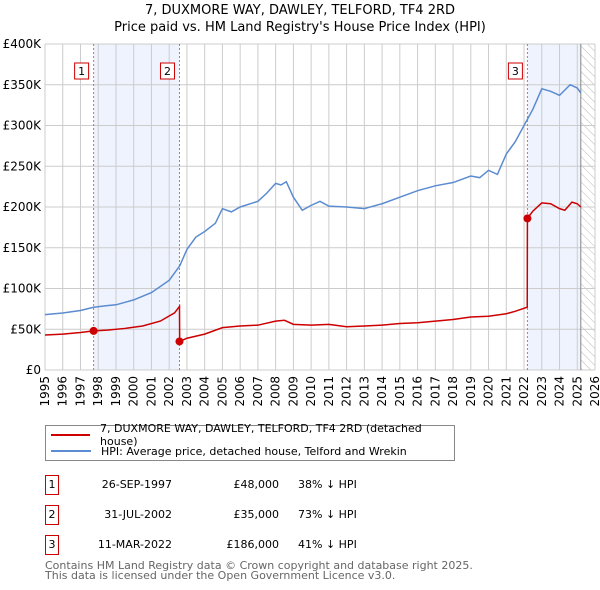 Image resolution: width=600 pixels, height=590 pixels. Describe the element at coordinates (116, 391) in the screenshot. I see `x-tick-label: 1999` at that location.